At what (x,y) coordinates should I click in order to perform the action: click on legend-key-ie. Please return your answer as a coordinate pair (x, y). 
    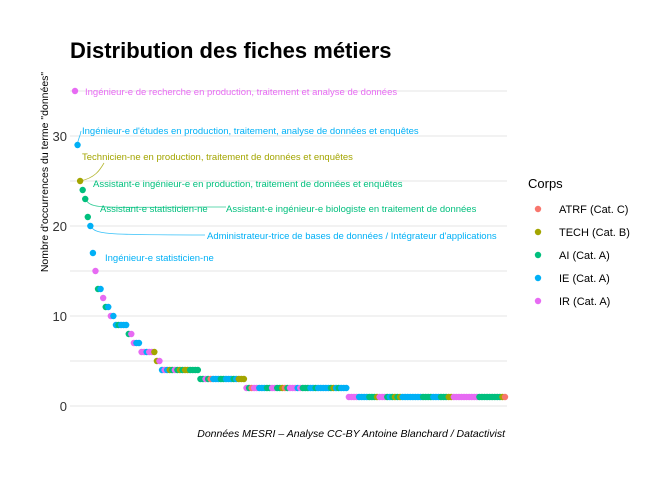
    Looking at the image, I should click on (538, 278).